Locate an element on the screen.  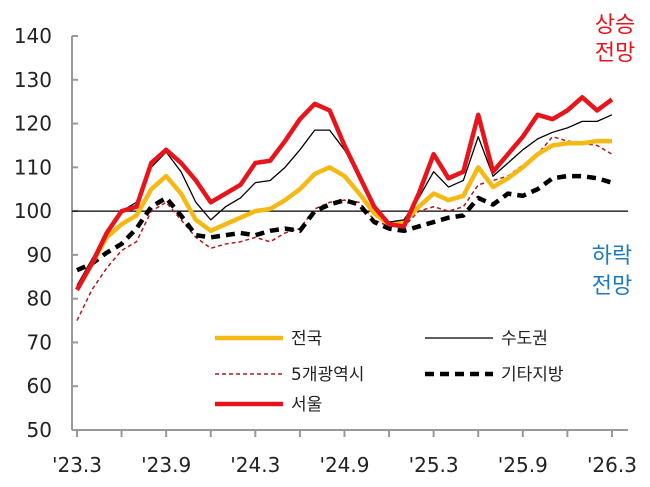
annotation-down-line1: 하락 is located at coordinates (612, 256).